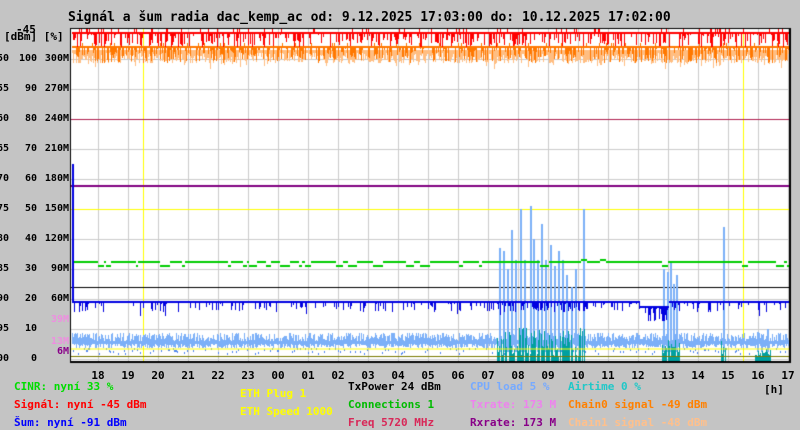  I want to click on y-axis-row: -100 0, so click(34, 358).